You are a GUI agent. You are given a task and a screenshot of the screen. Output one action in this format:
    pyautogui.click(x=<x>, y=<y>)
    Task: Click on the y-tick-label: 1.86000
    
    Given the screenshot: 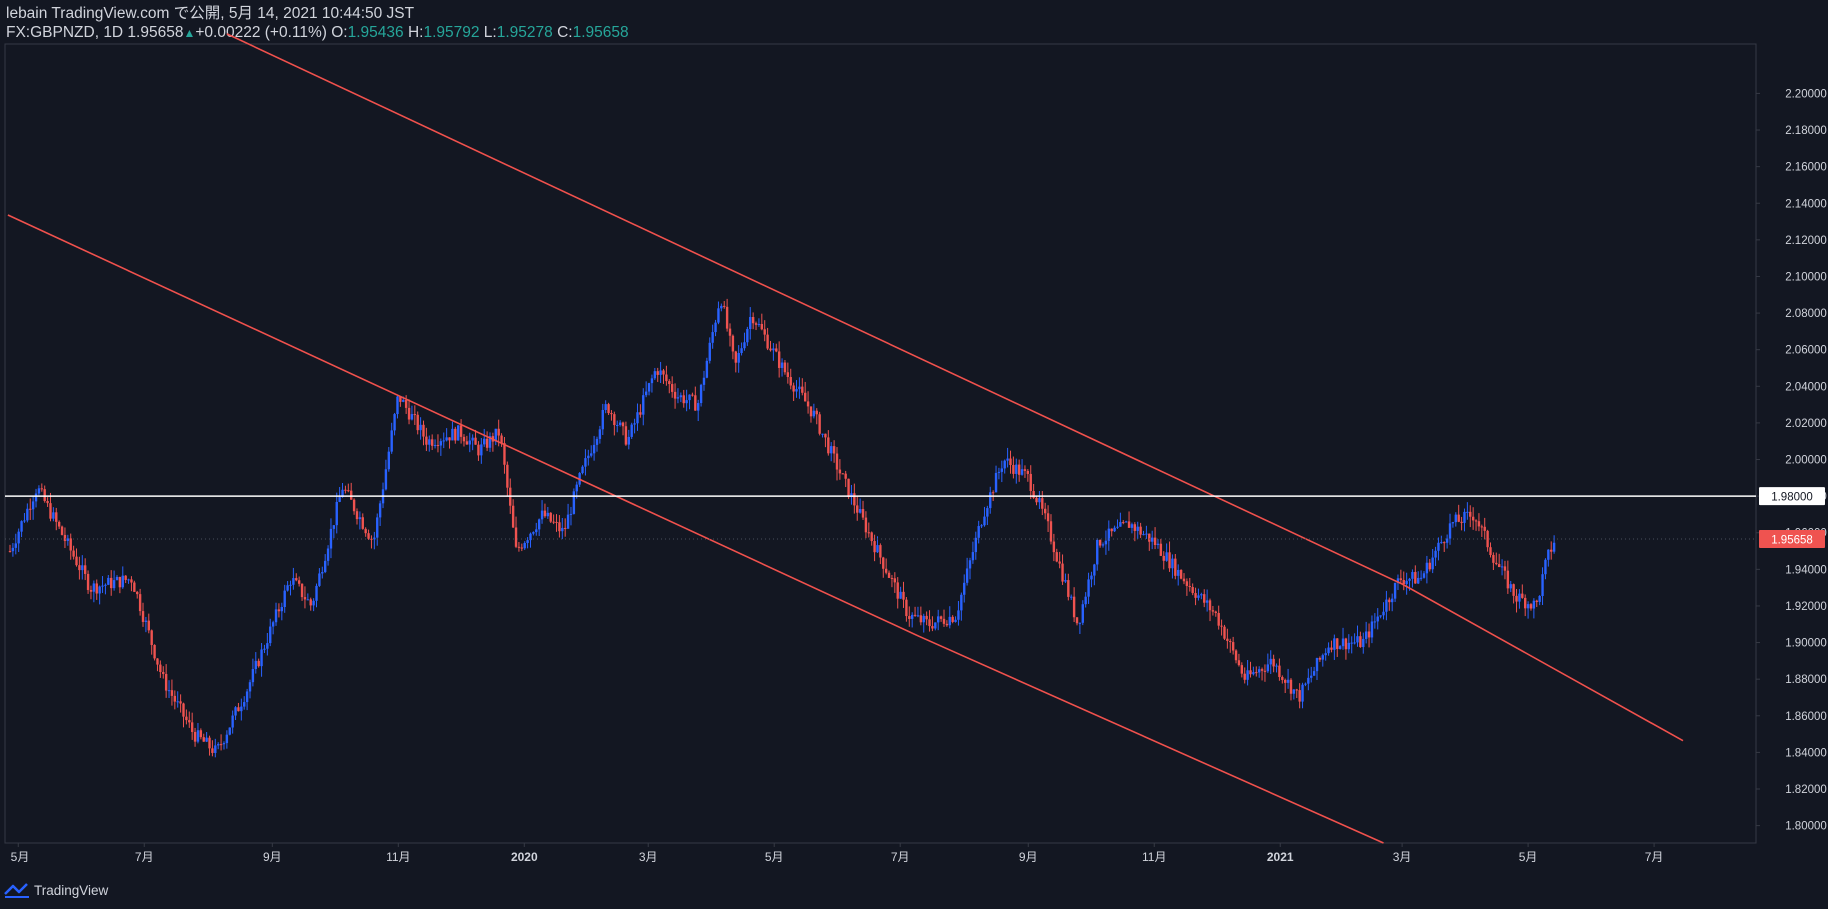 What is the action you would take?
    pyautogui.click(x=1806, y=717)
    